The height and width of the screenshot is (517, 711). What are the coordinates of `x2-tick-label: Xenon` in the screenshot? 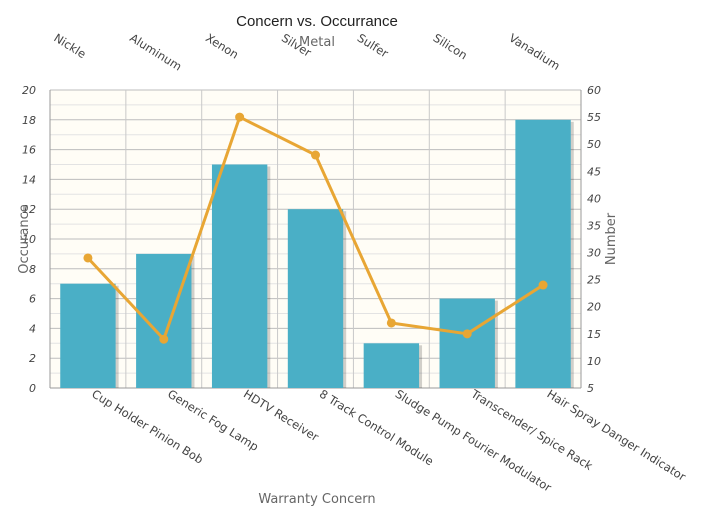 It's located at (222, 46).